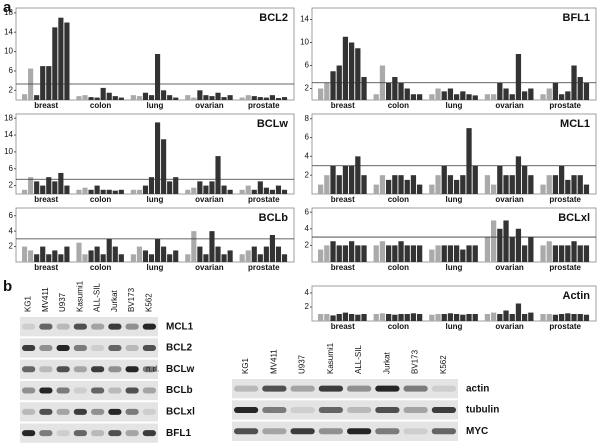  What do you see at coordinates (264, 267) in the screenshot?
I see `group-label: prostate` at bounding box center [264, 267].